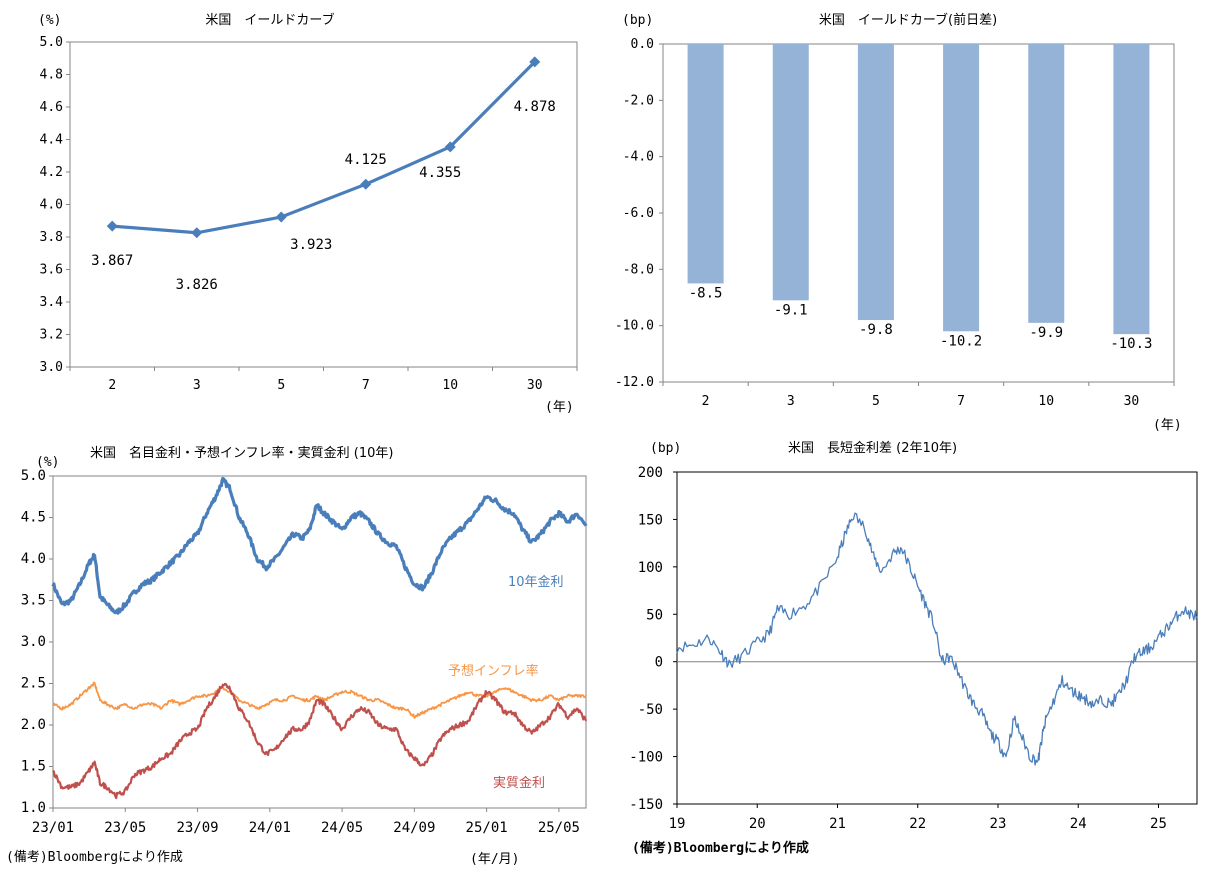 The height and width of the screenshot is (877, 1211). Describe the element at coordinates (559, 828) in the screenshot. I see `rates-x-tick-label: 25/05` at that location.